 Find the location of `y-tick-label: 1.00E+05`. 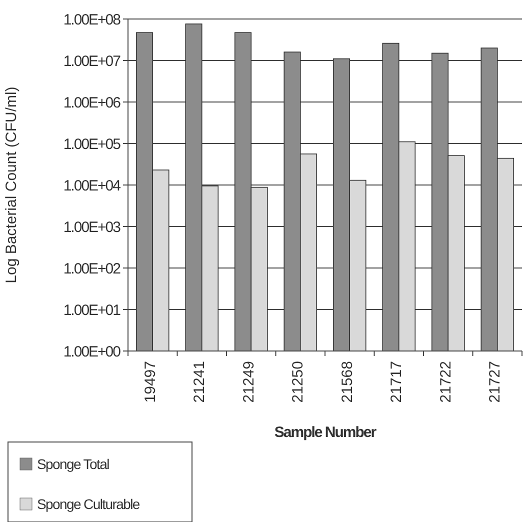

y-tick-label: 1.00E+05 is located at coordinates (92, 144).